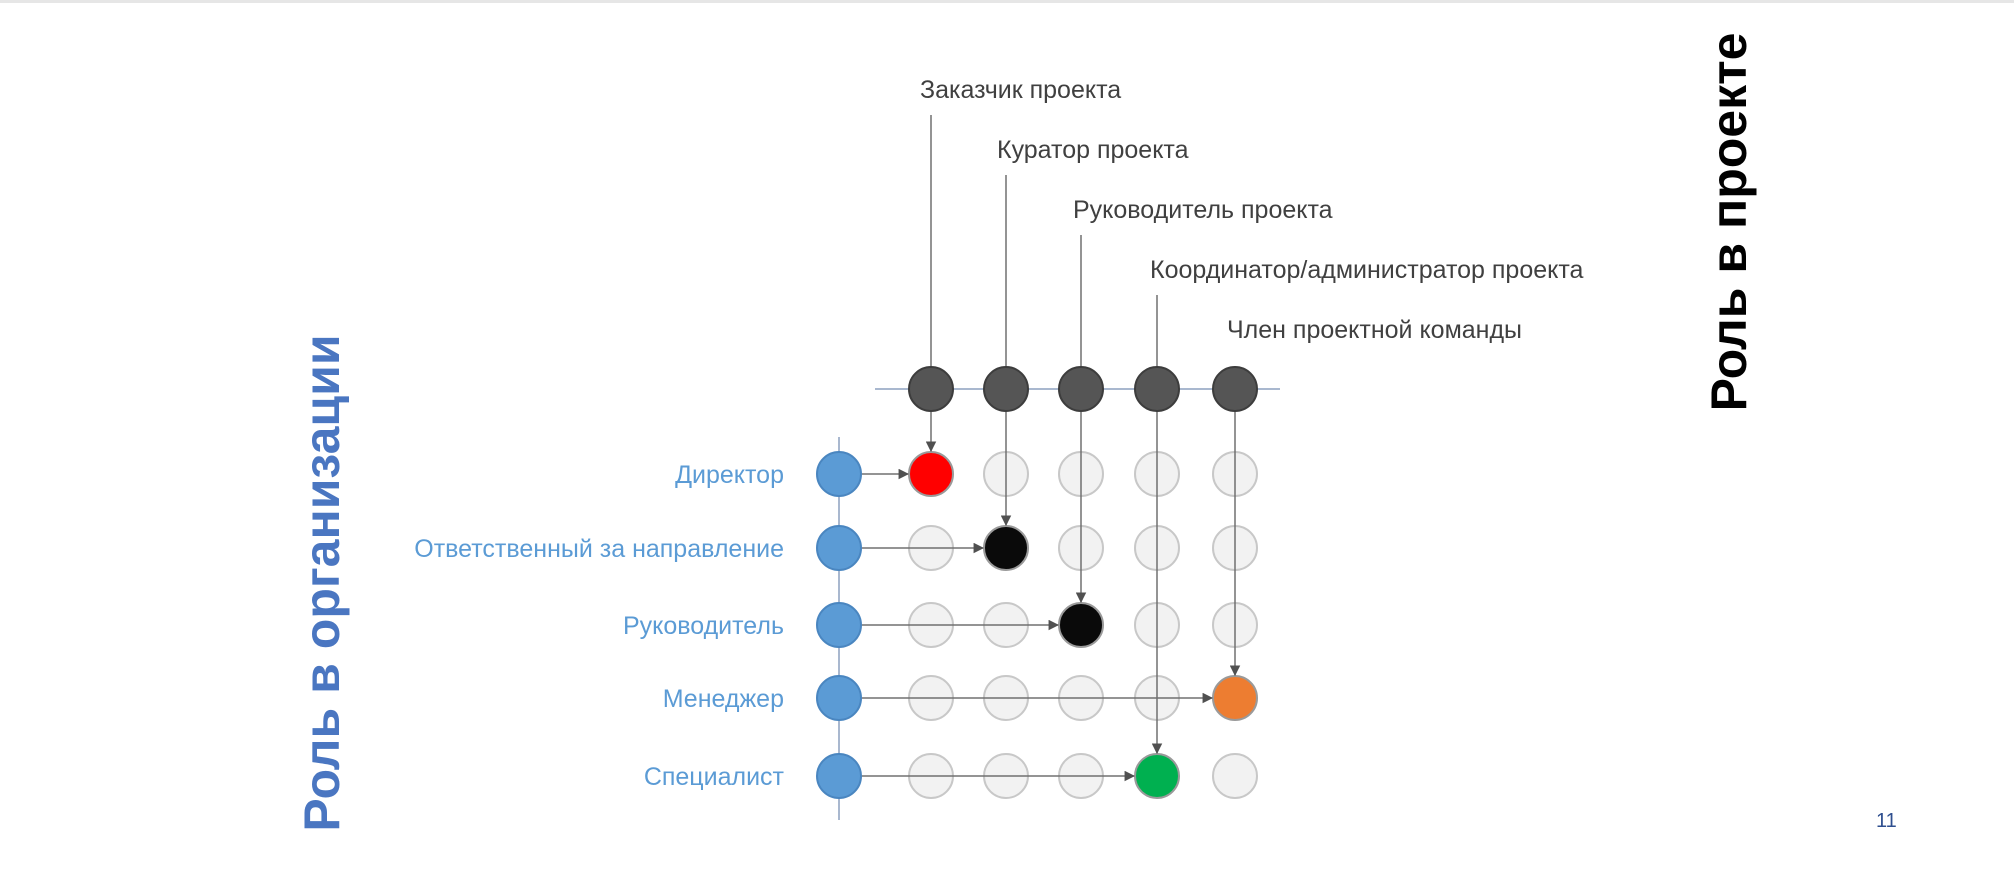 This screenshot has height=880, width=2014. I want to click on project-role-label: Член проектной команды, so click(1374, 330).